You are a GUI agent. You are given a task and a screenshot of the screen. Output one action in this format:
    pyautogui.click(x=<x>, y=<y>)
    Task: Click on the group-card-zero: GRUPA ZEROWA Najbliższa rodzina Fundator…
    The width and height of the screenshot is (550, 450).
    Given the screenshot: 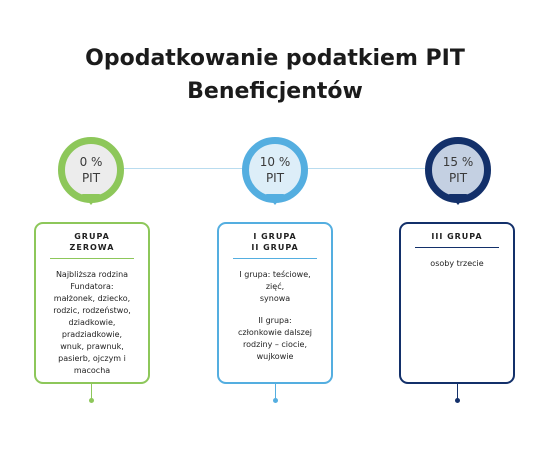 What is the action you would take?
    pyautogui.click(x=92, y=303)
    